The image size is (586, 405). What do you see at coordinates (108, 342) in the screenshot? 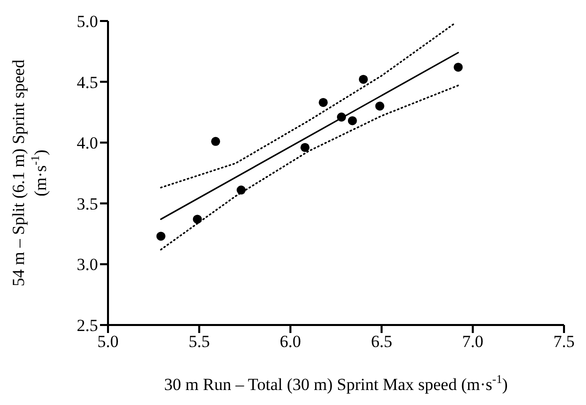
I see `x-tick-label: 5.0` at bounding box center [108, 342].